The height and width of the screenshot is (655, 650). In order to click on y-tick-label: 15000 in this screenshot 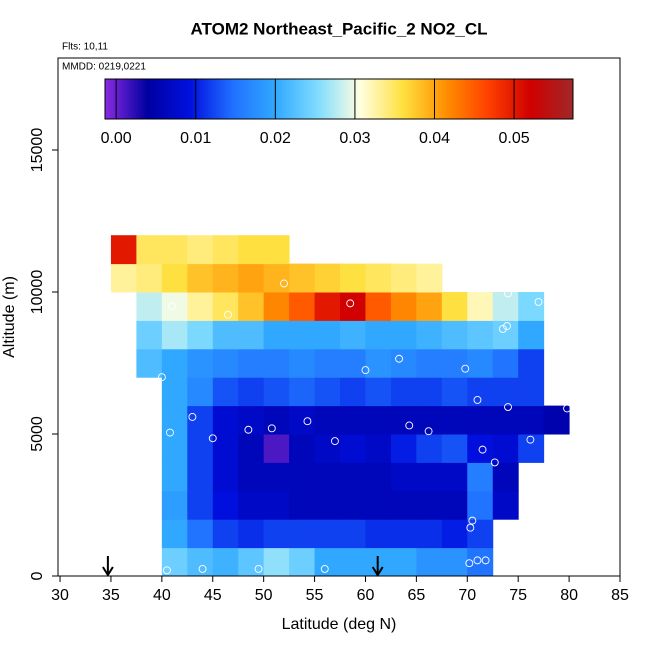, I will do `click(37, 150)`.